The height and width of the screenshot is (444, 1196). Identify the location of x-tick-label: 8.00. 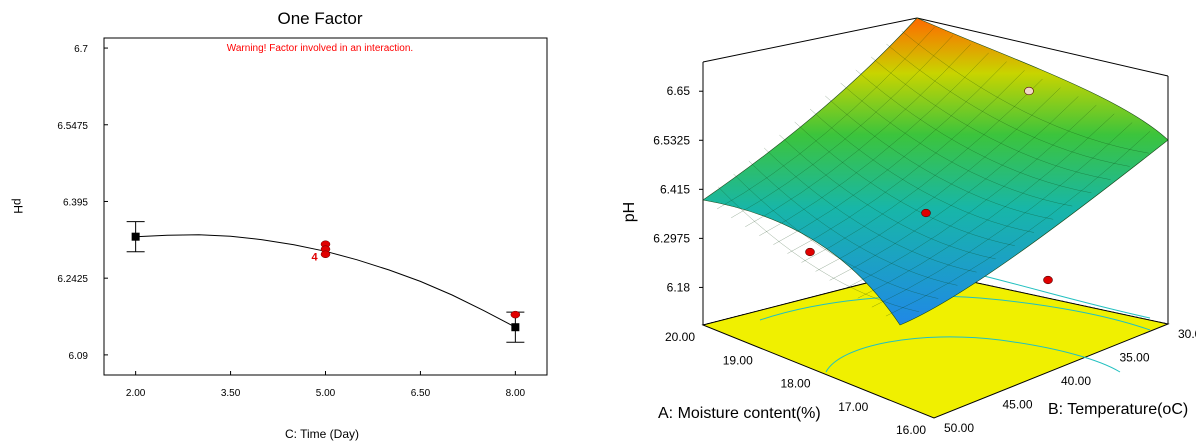
(516, 393).